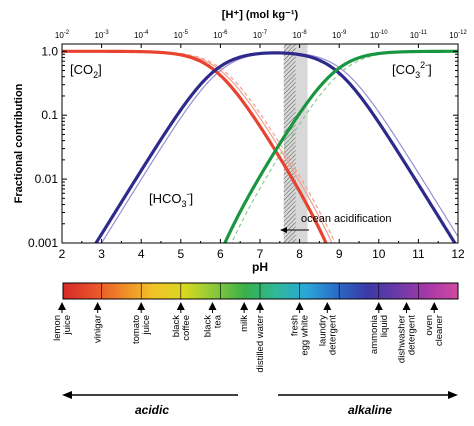 Image resolution: width=474 pixels, height=426 pixels. I want to click on top-axis-label: [H⁺] (mol kg⁻¹), so click(260, 15).